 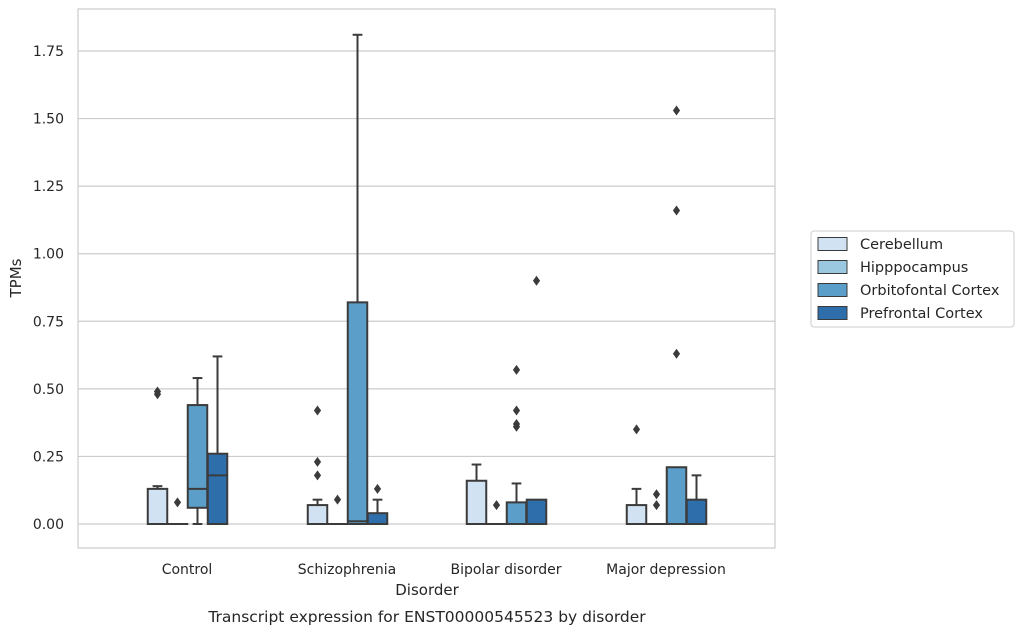 What do you see at coordinates (187, 570) in the screenshot?
I see `x-tick-label: Control` at bounding box center [187, 570].